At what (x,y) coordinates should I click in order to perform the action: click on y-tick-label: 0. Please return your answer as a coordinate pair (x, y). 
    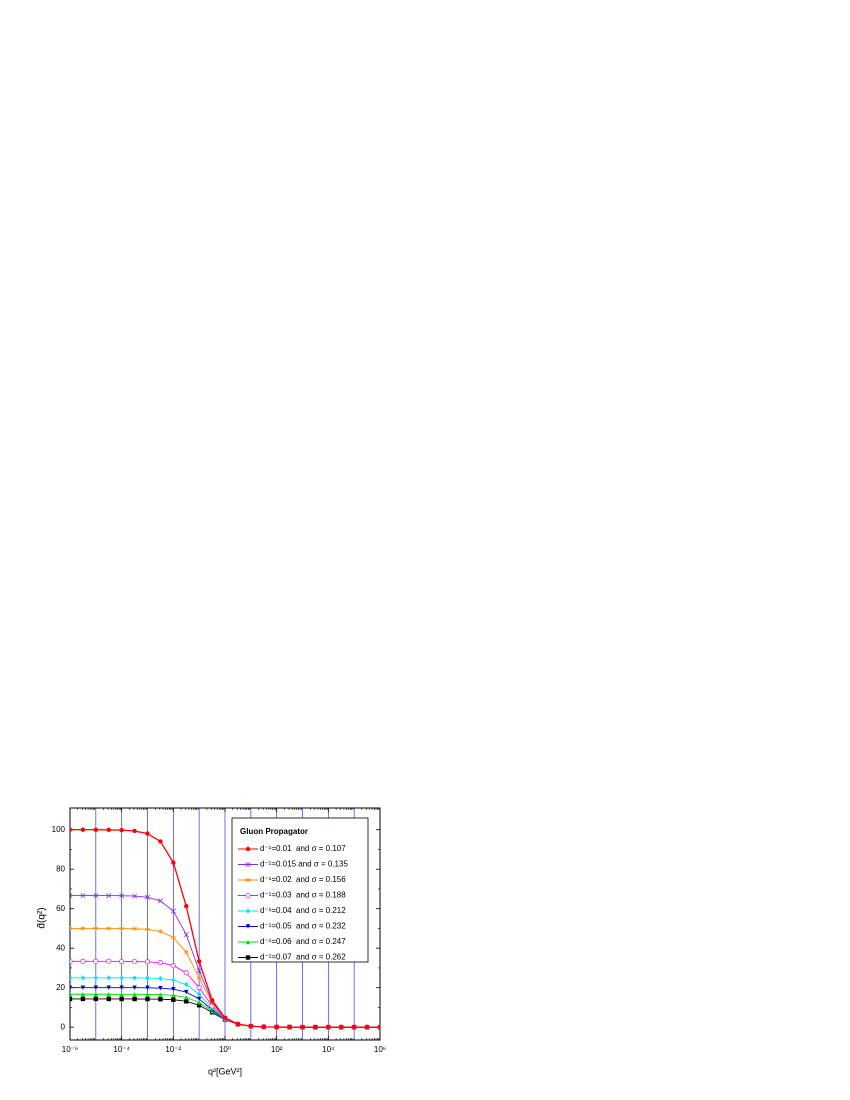
    Looking at the image, I should click on (63, 1026).